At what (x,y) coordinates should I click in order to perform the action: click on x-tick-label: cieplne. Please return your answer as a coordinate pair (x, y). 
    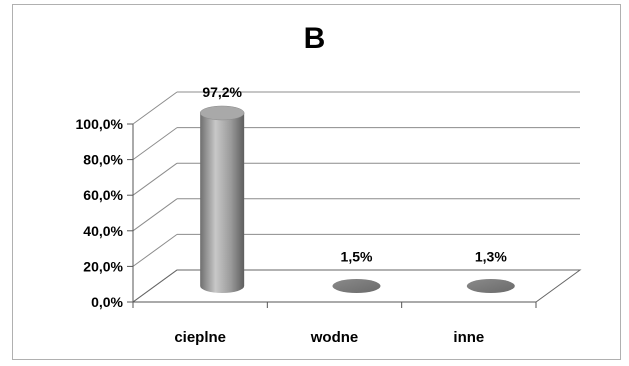
    Looking at the image, I should click on (200, 337).